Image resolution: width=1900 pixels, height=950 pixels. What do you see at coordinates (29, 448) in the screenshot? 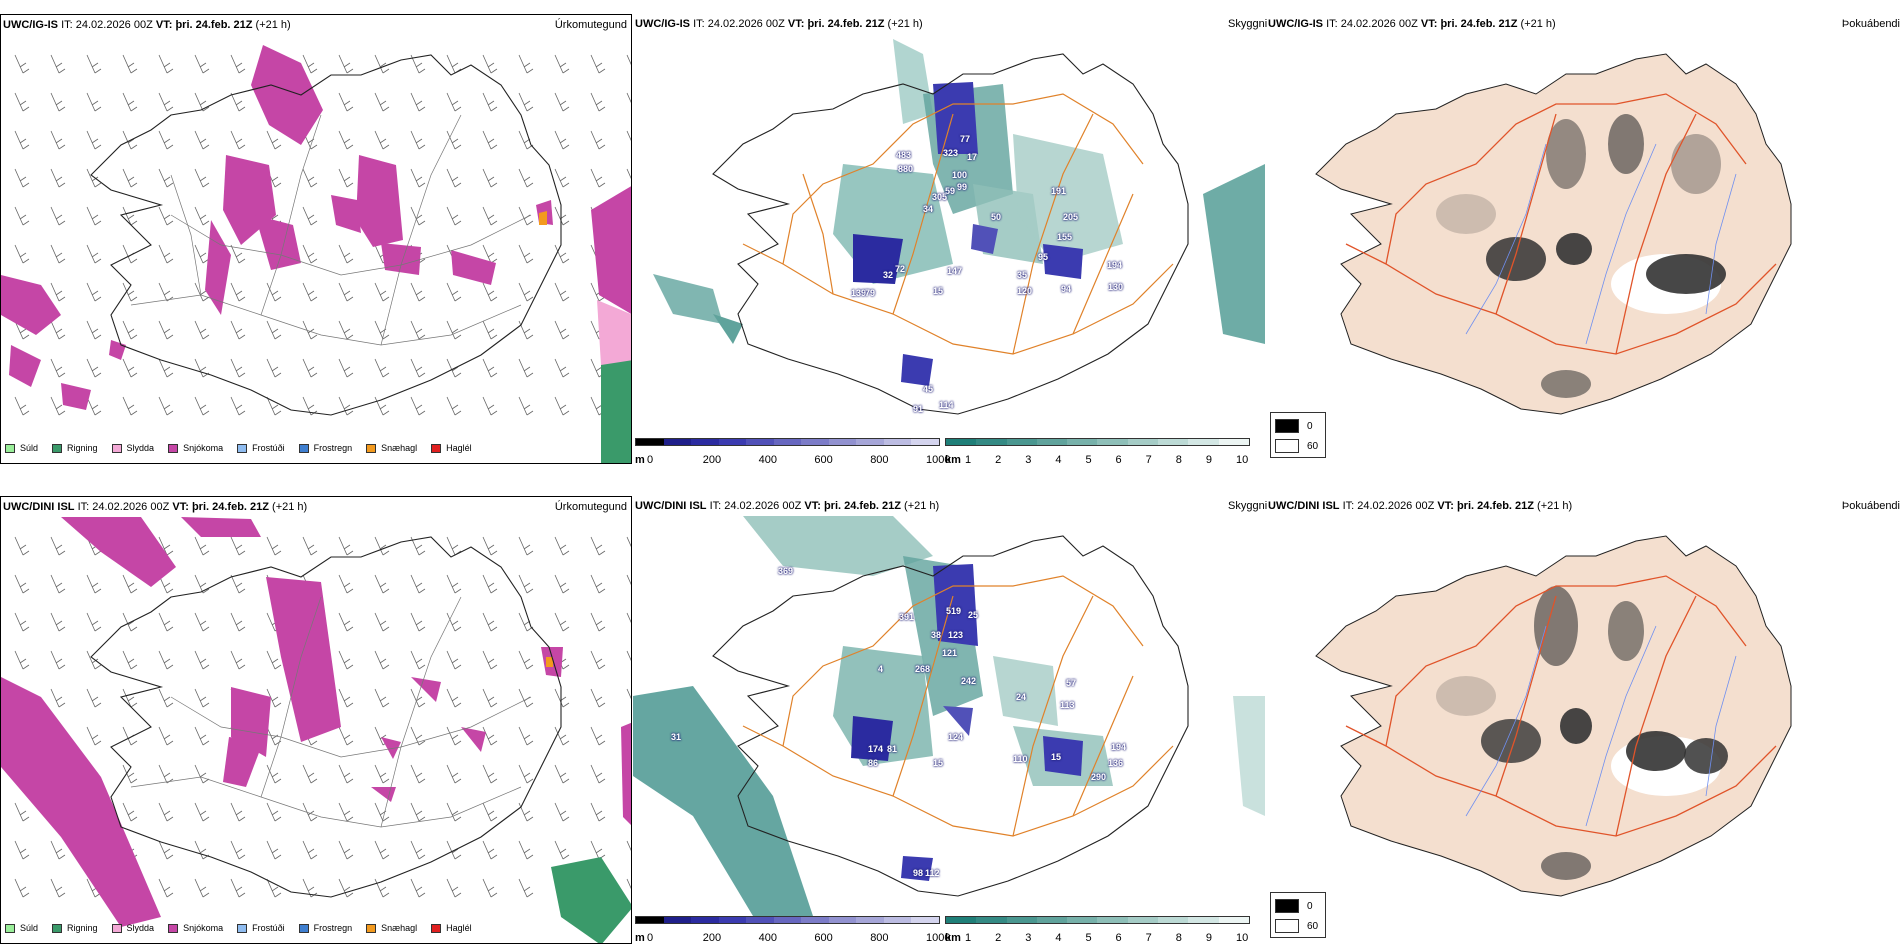
I see `legend-label: Súld` at bounding box center [29, 448].